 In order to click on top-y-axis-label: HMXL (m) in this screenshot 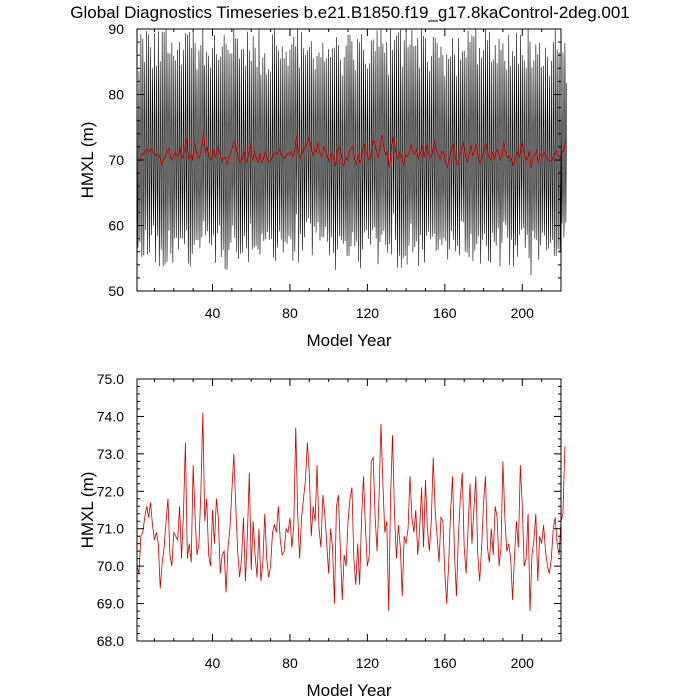, I will do `click(87, 160)`.